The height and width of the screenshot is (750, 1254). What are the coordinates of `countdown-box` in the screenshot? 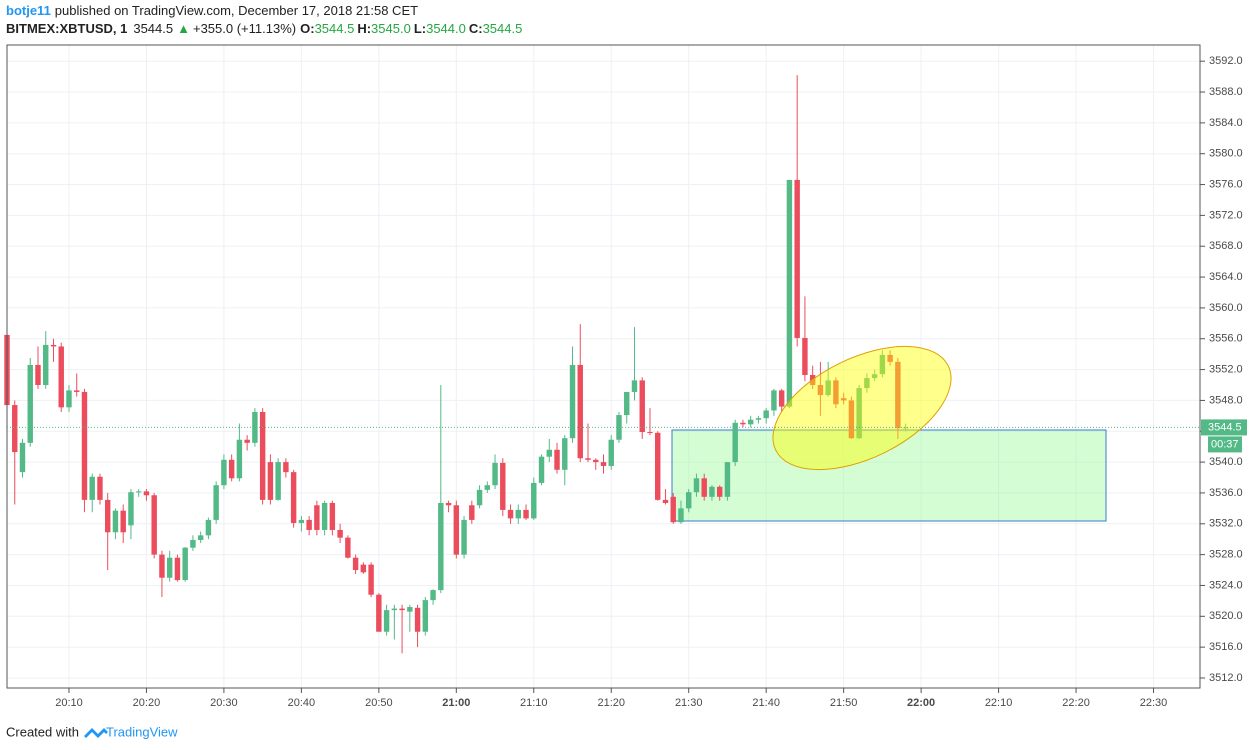 It's located at (1225, 444).